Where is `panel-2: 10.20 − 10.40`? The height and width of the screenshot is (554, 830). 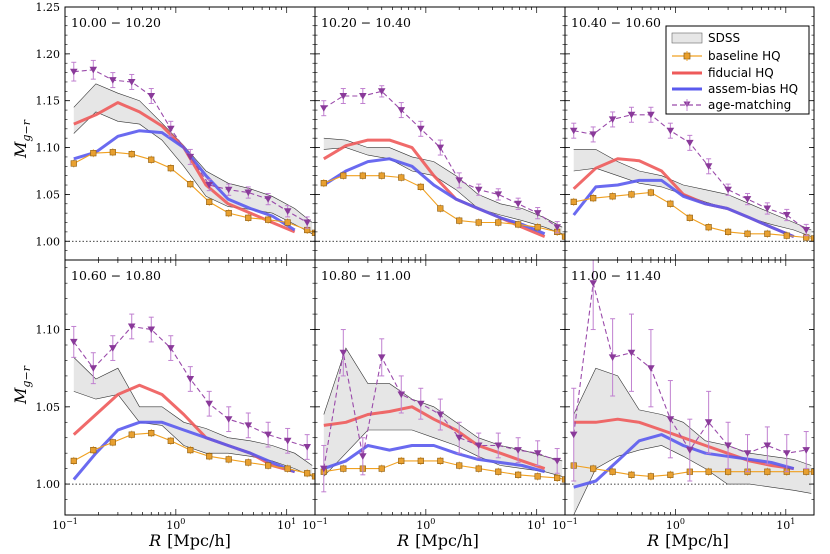 panel-2: 10.20 − 10.40 is located at coordinates (440, 133).